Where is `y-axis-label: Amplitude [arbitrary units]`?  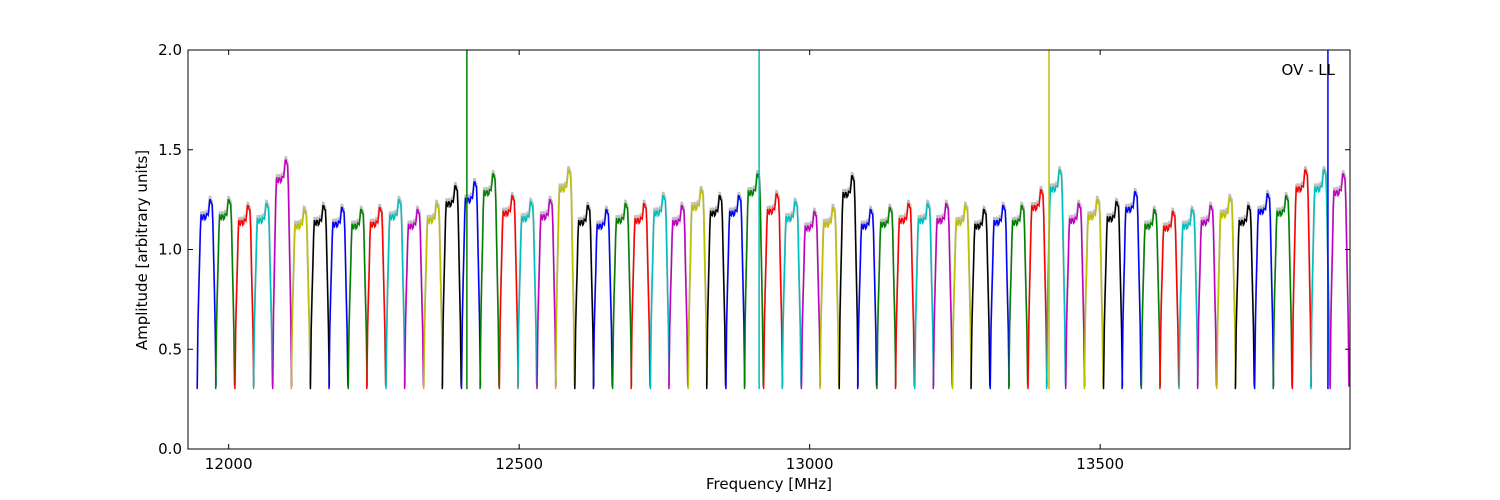 y-axis-label: Amplitude [arbitrary units] is located at coordinates (142, 250).